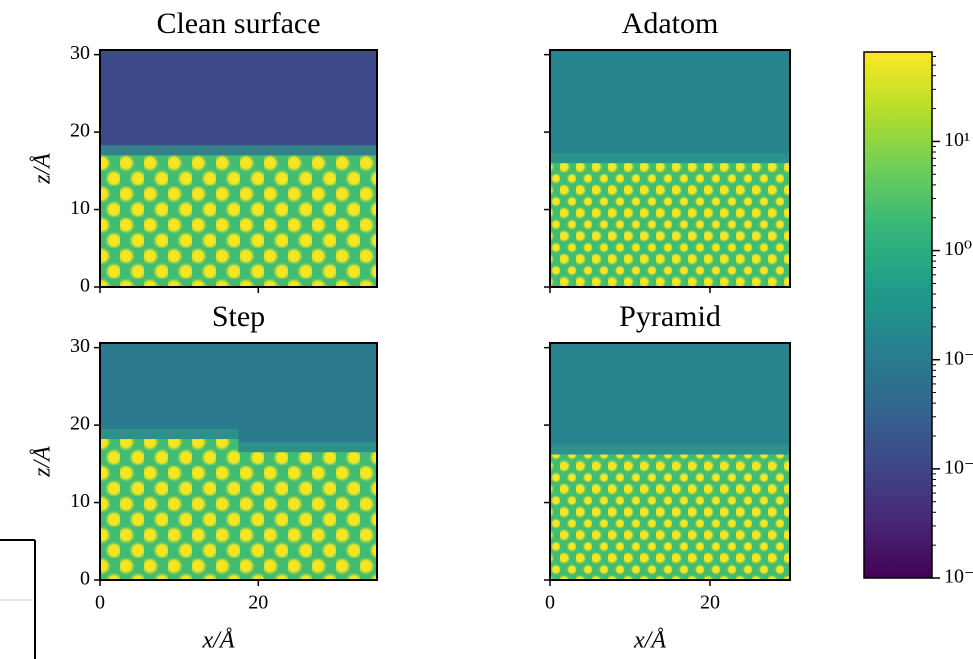 This screenshot has width=973, height=659. Describe the element at coordinates (958, 358) in the screenshot. I see `colorbar-tick-label: 10⁻¹` at that location.